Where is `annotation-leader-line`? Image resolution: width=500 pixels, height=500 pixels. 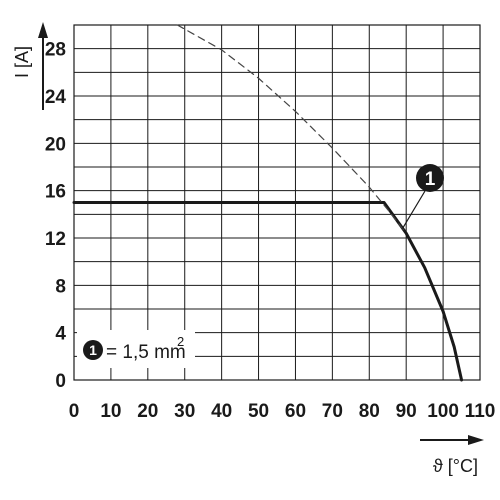
annotation-leader-line is located at coordinates (413, 209).